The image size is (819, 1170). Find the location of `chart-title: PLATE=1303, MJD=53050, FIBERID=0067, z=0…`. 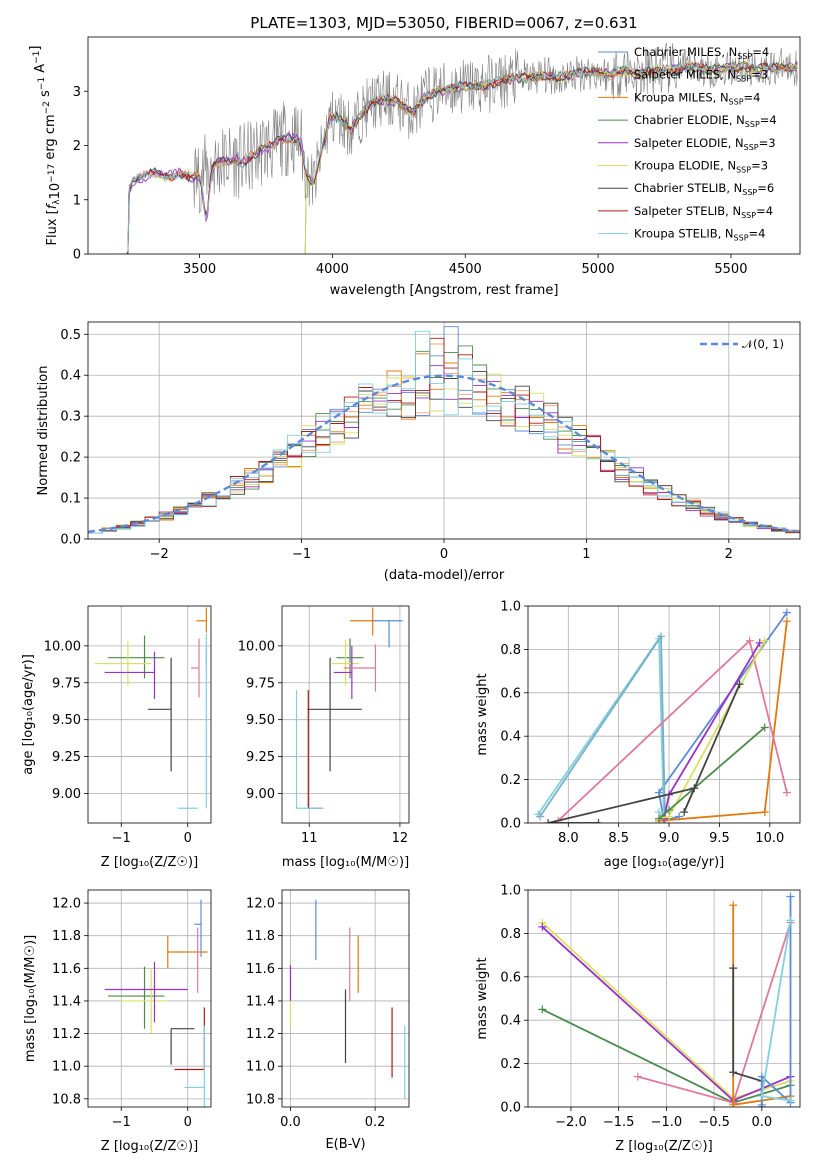

chart-title: PLATE=1303, MJD=53050, FIBERID=0067, z=0… is located at coordinates (443, 23).